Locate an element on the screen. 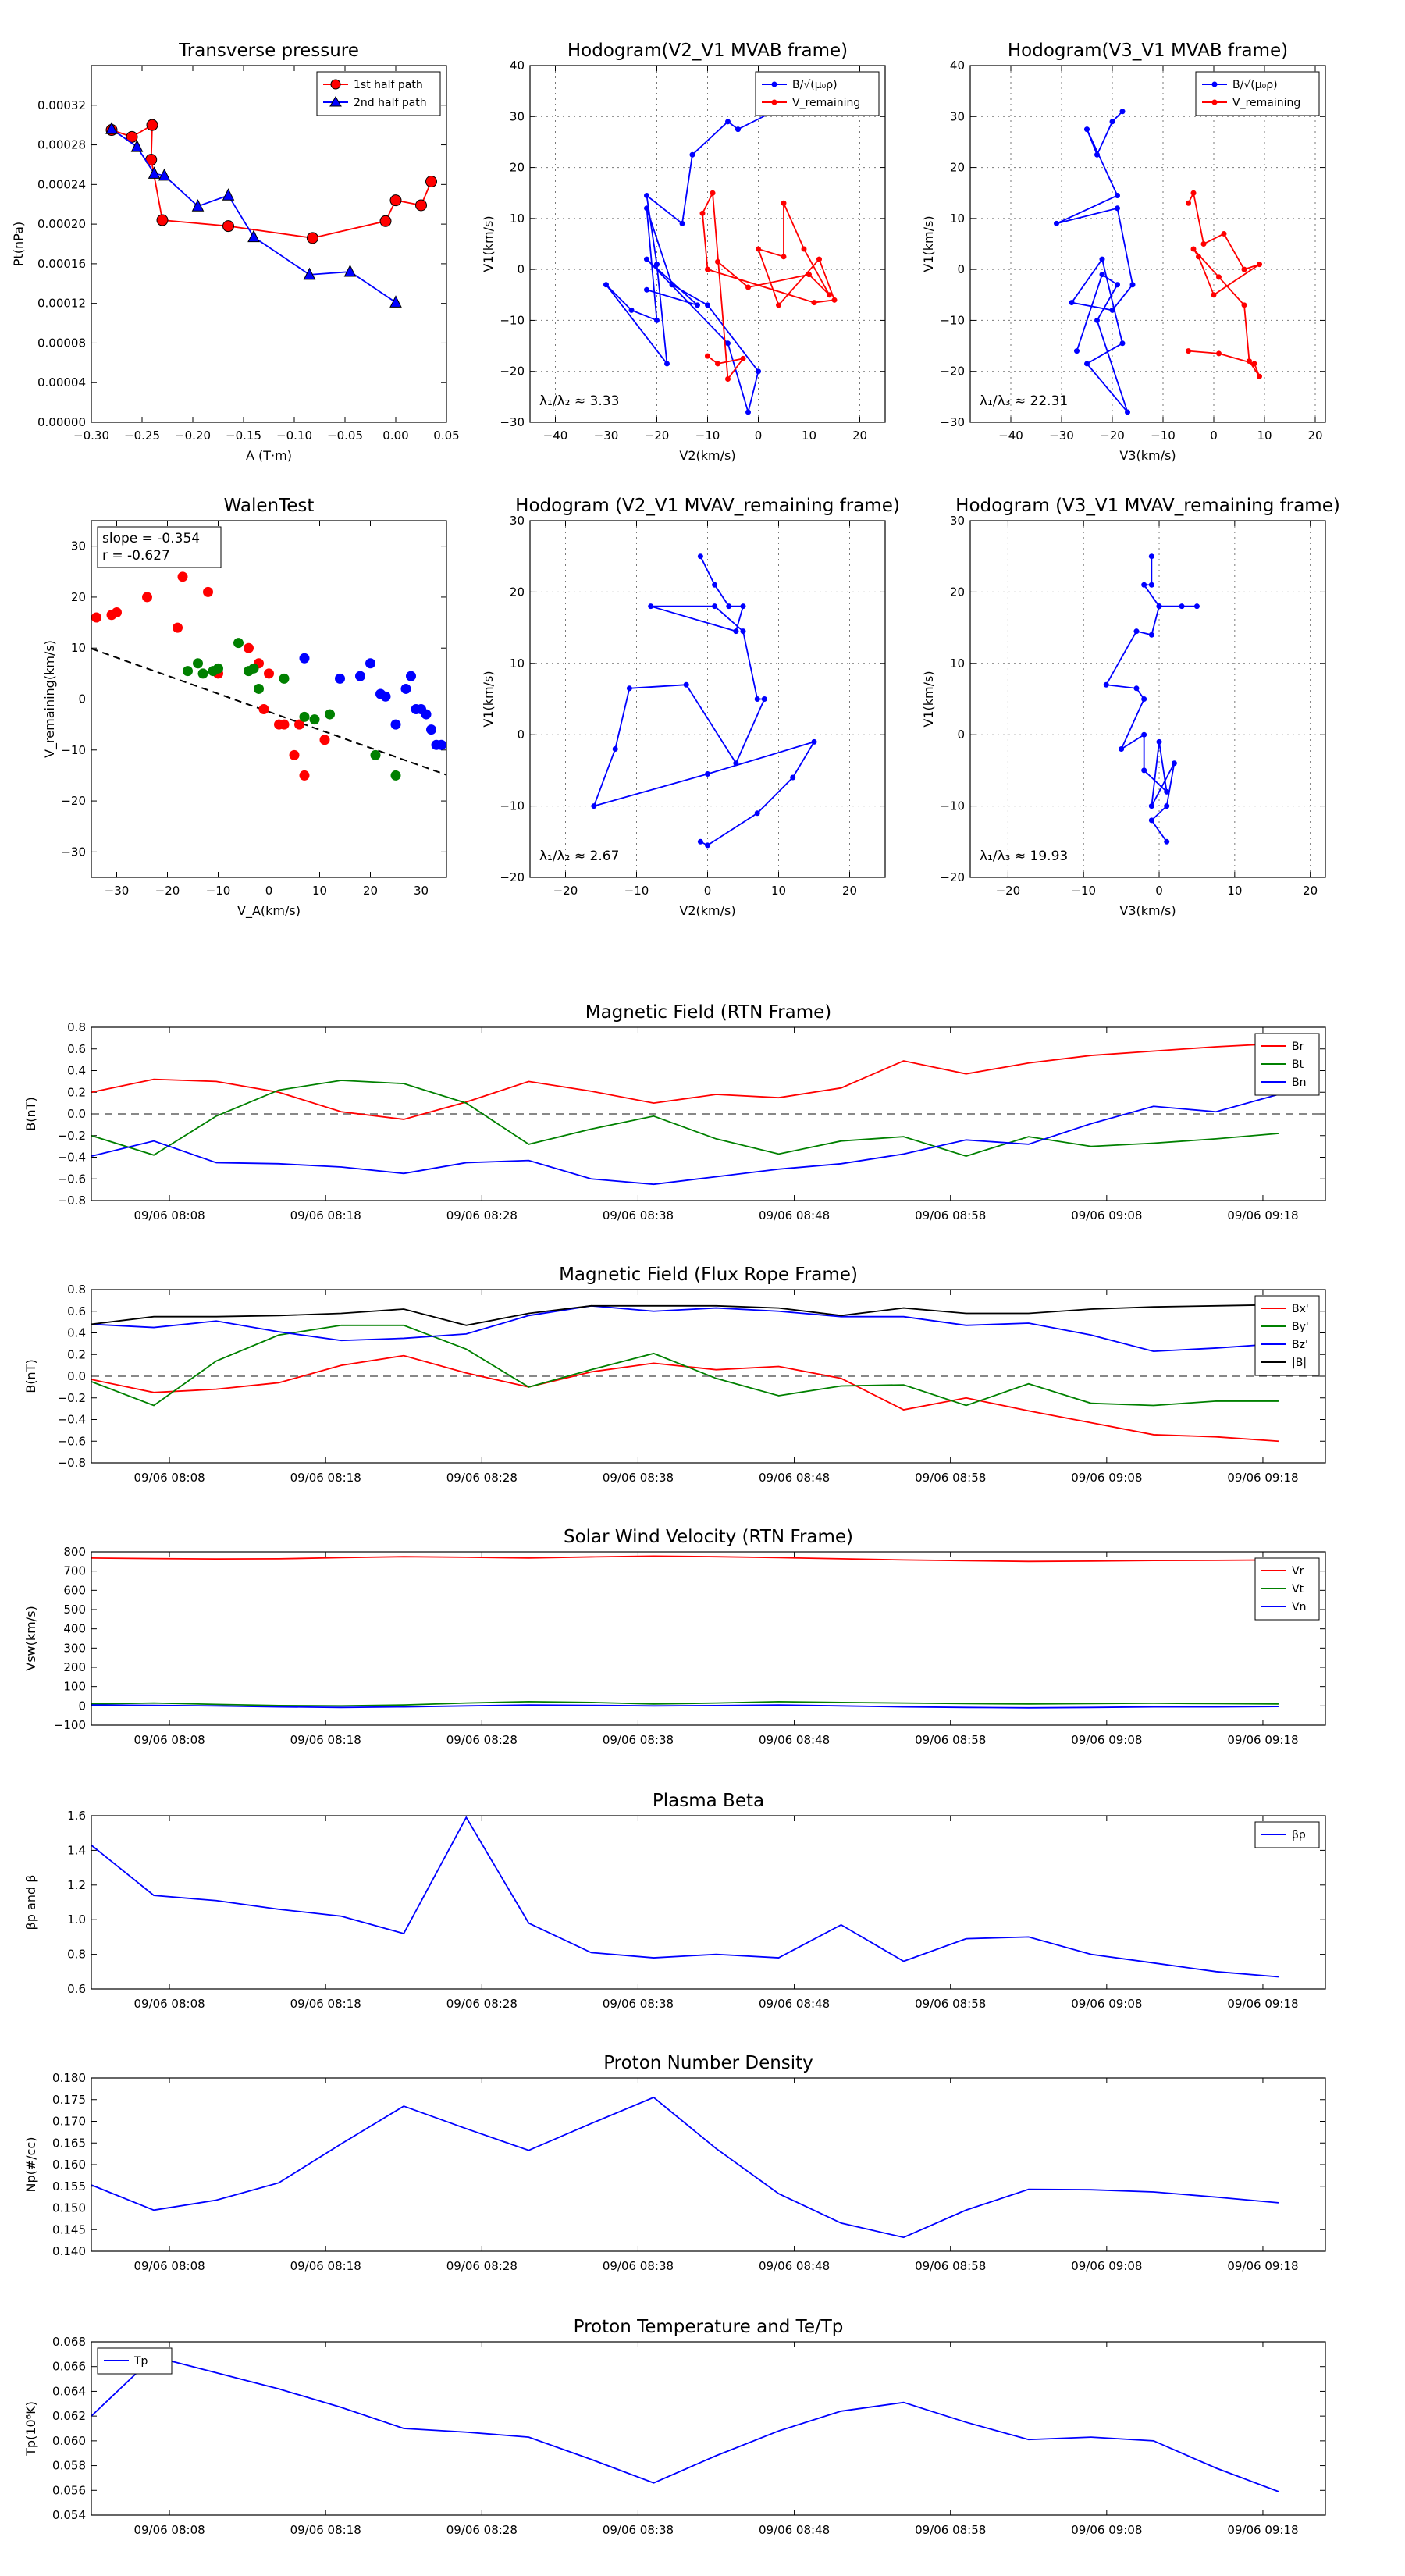 This screenshot has height=2576, width=1405. x-tick-label: 09/06 08:58 is located at coordinates (951, 2004).